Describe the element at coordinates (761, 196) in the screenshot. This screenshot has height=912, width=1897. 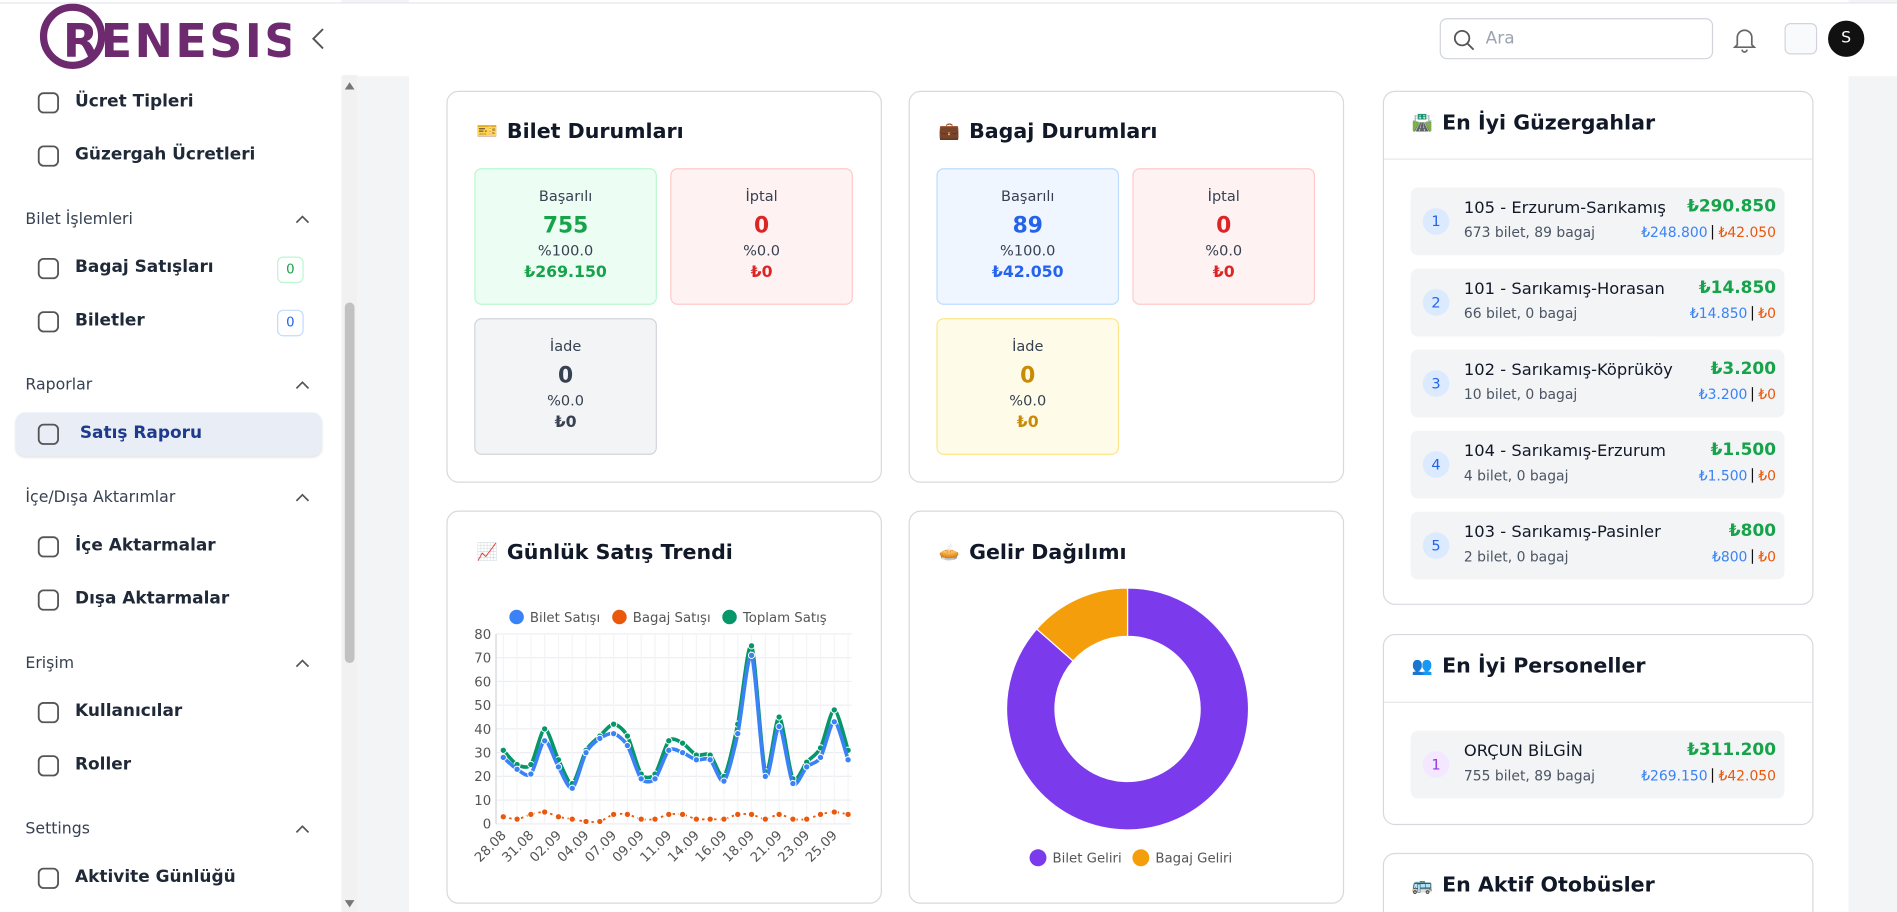
I see `stat-label: İptal` at that location.